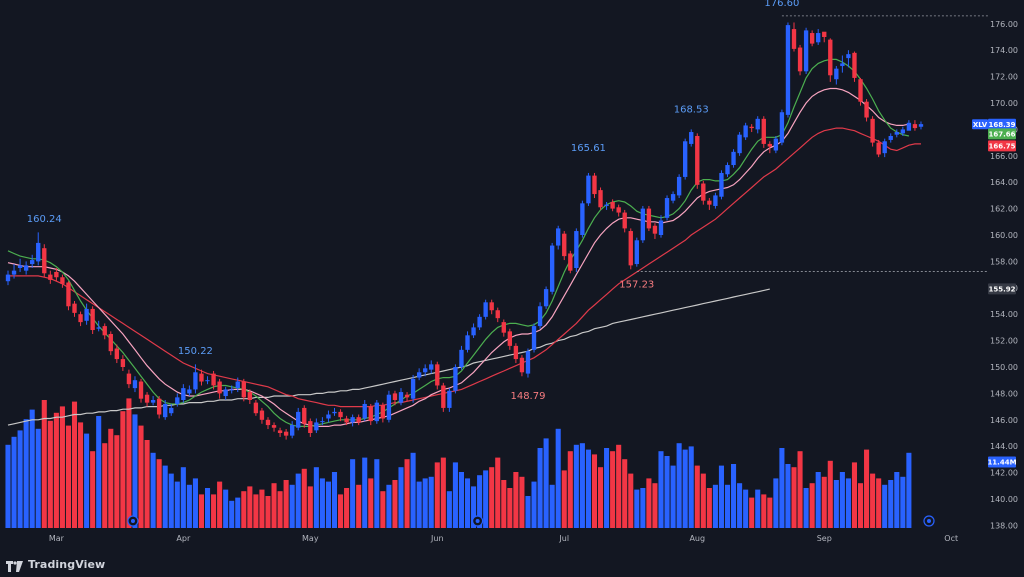 Image resolution: width=1024 pixels, height=577 pixels. Describe the element at coordinates (1001, 289) in the screenshot. I see `price-tag-label: 155.92` at that location.